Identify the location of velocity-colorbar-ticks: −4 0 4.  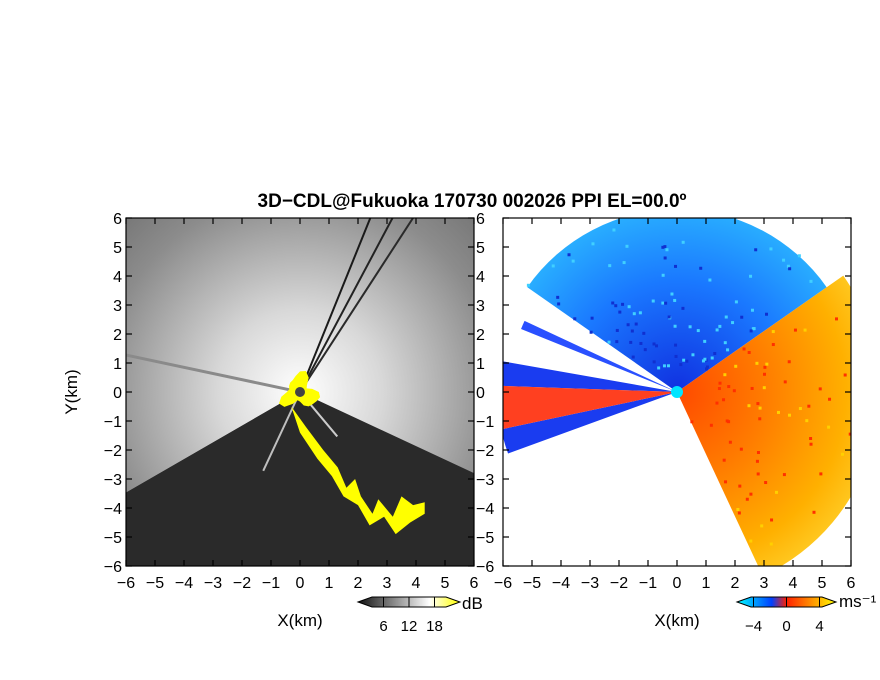
(784, 616).